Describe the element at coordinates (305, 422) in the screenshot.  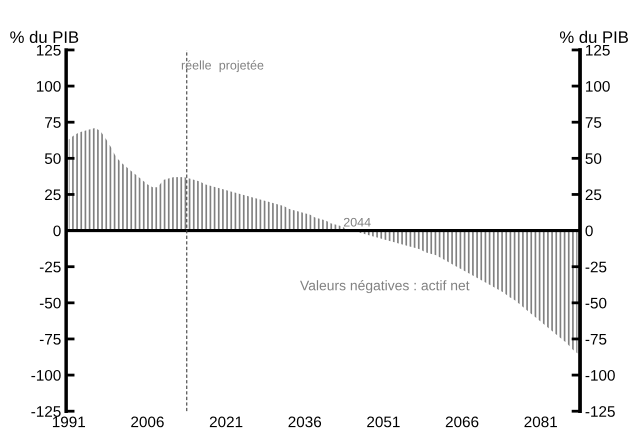
I see `x-tick-label: 2036` at that location.